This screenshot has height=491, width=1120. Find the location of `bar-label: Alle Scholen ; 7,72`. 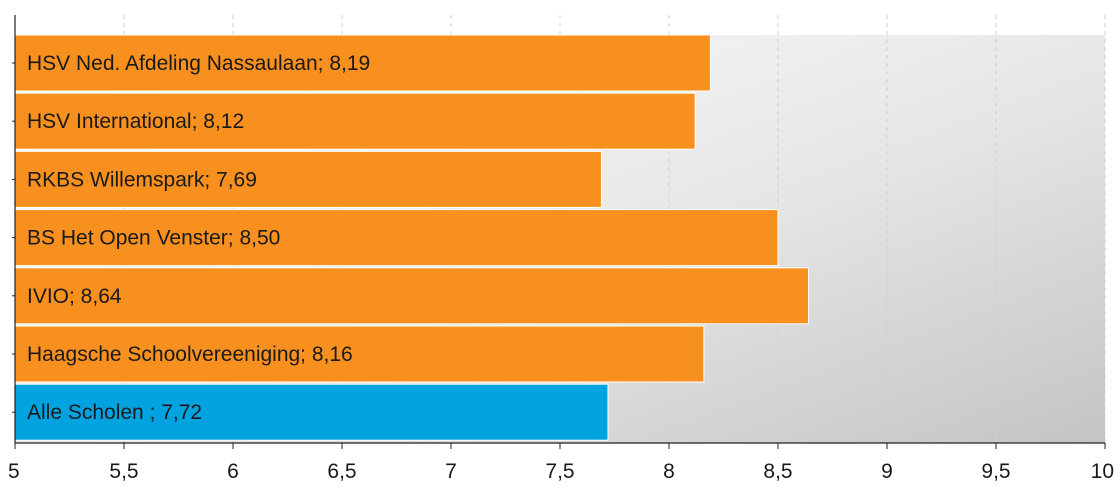

bar-label: Alle Scholen ; 7,72 is located at coordinates (114, 412).